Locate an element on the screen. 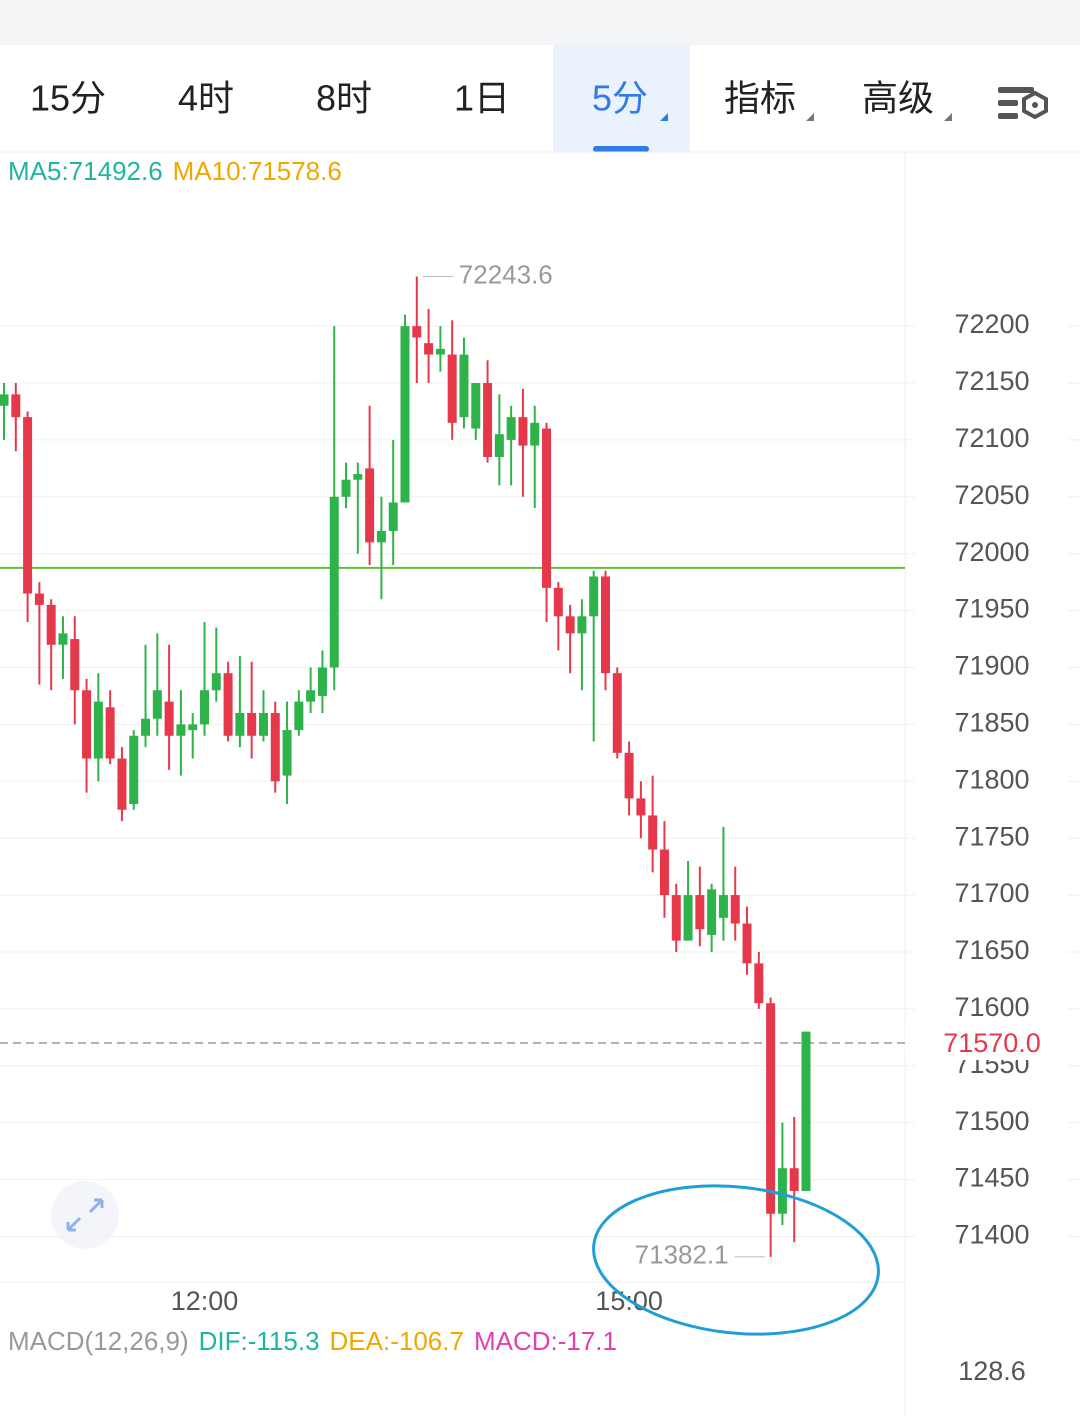 Image resolution: width=1080 pixels, height=1422 pixels. tab: 高级 is located at coordinates (898, 98).